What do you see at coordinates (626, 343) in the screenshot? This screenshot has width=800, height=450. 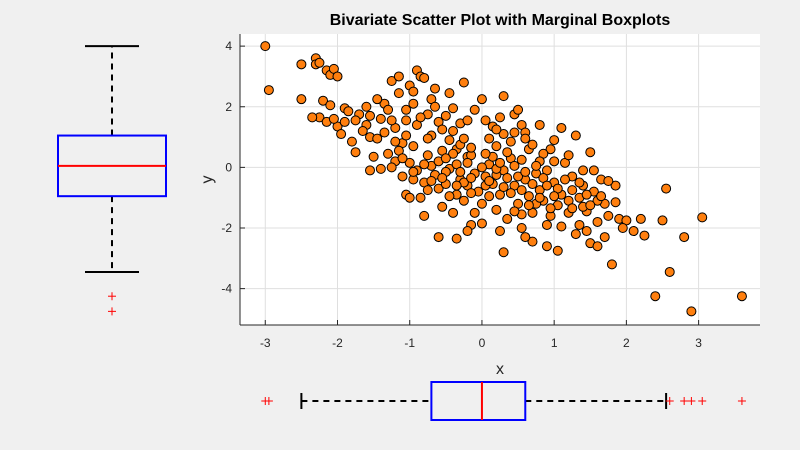 I see `x-tick-label: 2` at bounding box center [626, 343].